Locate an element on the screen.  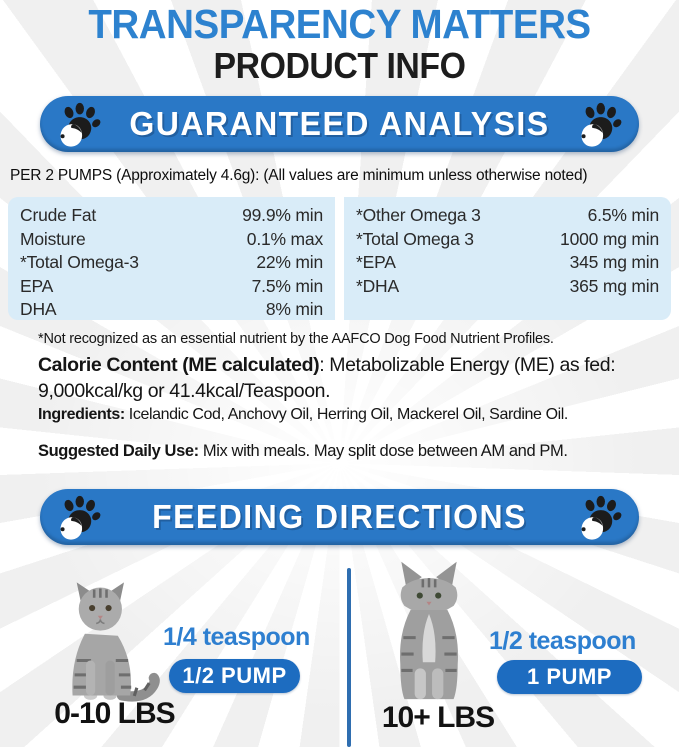
feeding-directions-banner: FEEDING DIRECTIONS is located at coordinates (339, 517).